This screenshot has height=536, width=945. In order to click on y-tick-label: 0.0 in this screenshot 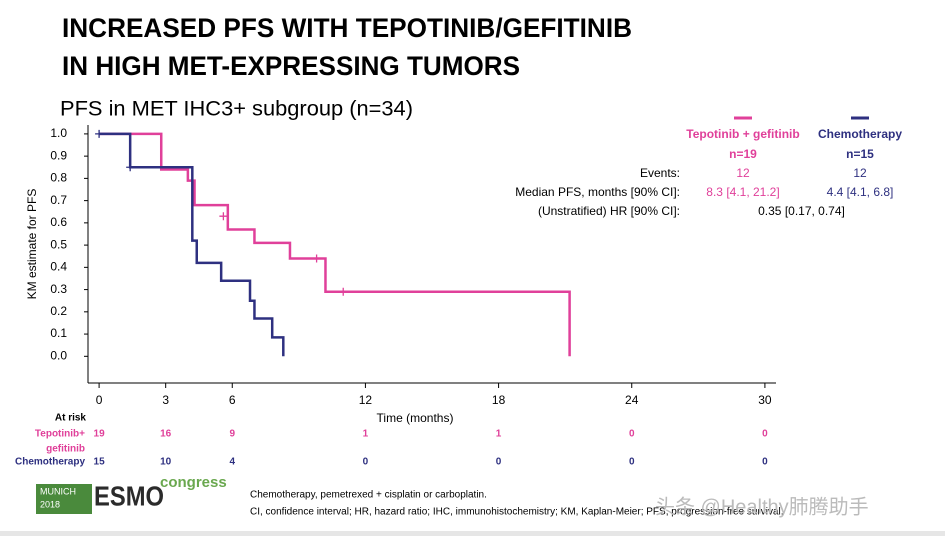, I will do `click(58, 355)`.